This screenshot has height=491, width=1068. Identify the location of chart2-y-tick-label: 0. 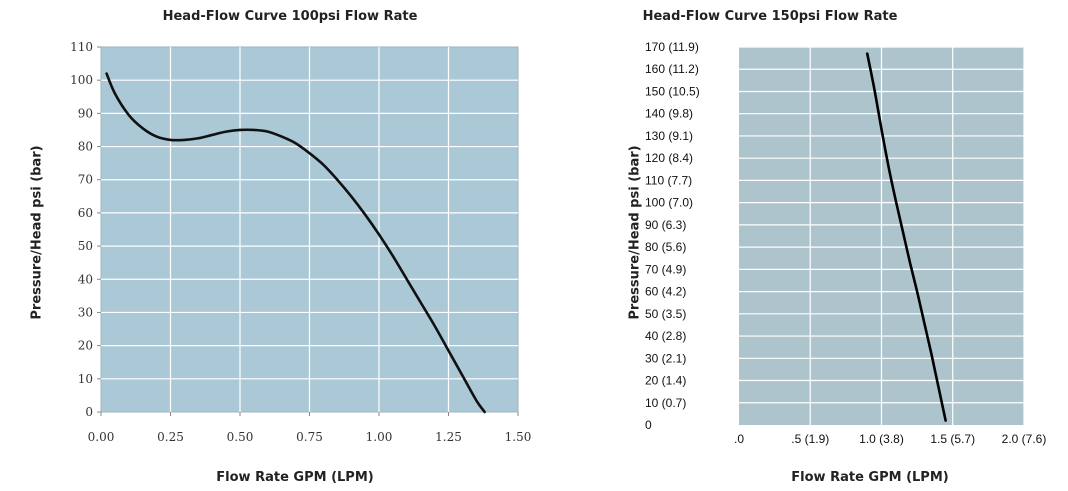
(648, 425).